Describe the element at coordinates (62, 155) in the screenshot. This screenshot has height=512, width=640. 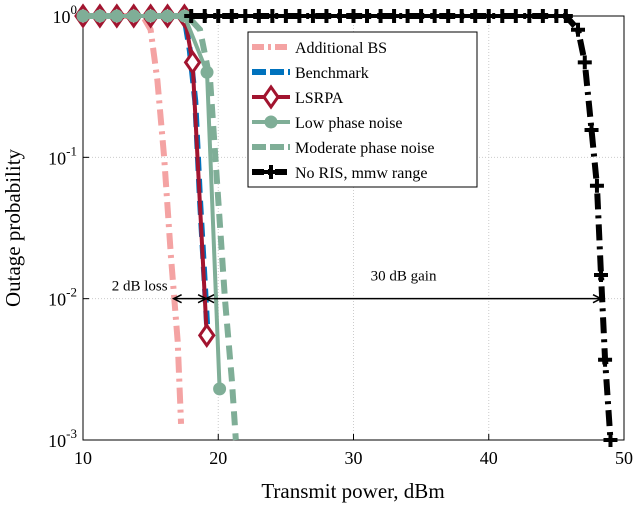
I see `y-tick-label: 10⁻¹` at that location.